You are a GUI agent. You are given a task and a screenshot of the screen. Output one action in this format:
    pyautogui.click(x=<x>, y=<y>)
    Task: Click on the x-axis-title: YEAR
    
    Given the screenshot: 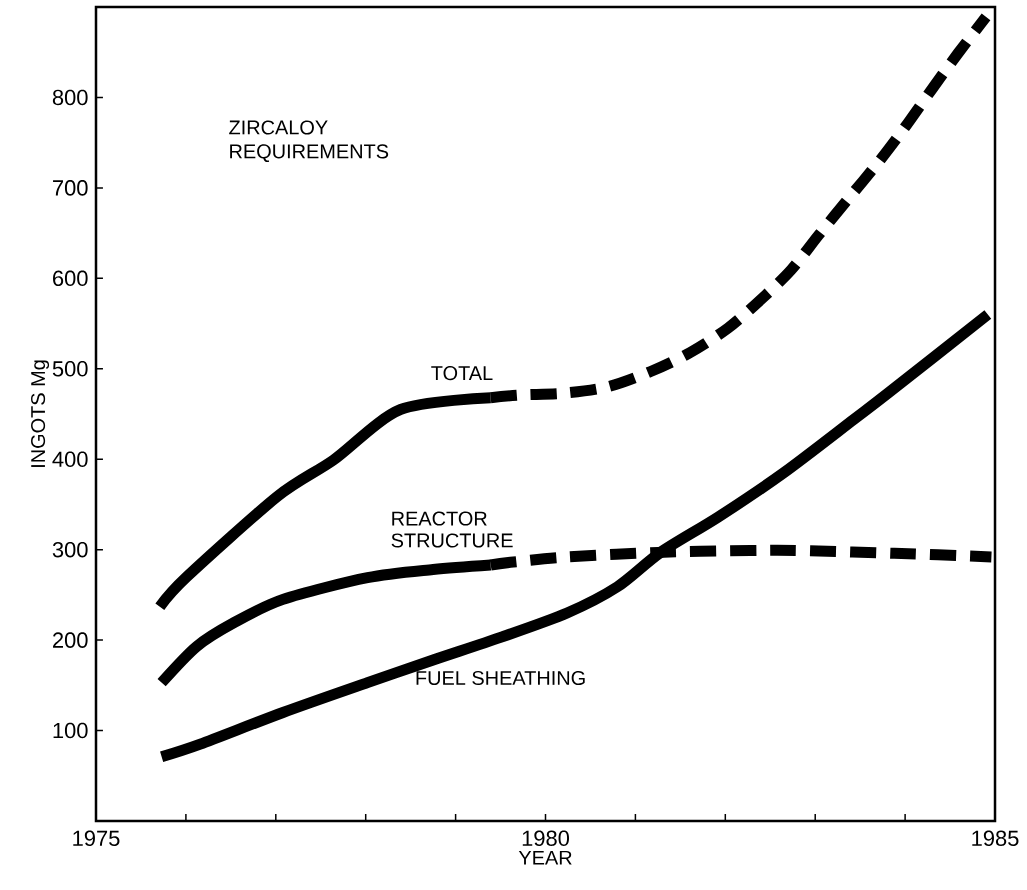 What is the action you would take?
    pyautogui.click(x=545, y=857)
    